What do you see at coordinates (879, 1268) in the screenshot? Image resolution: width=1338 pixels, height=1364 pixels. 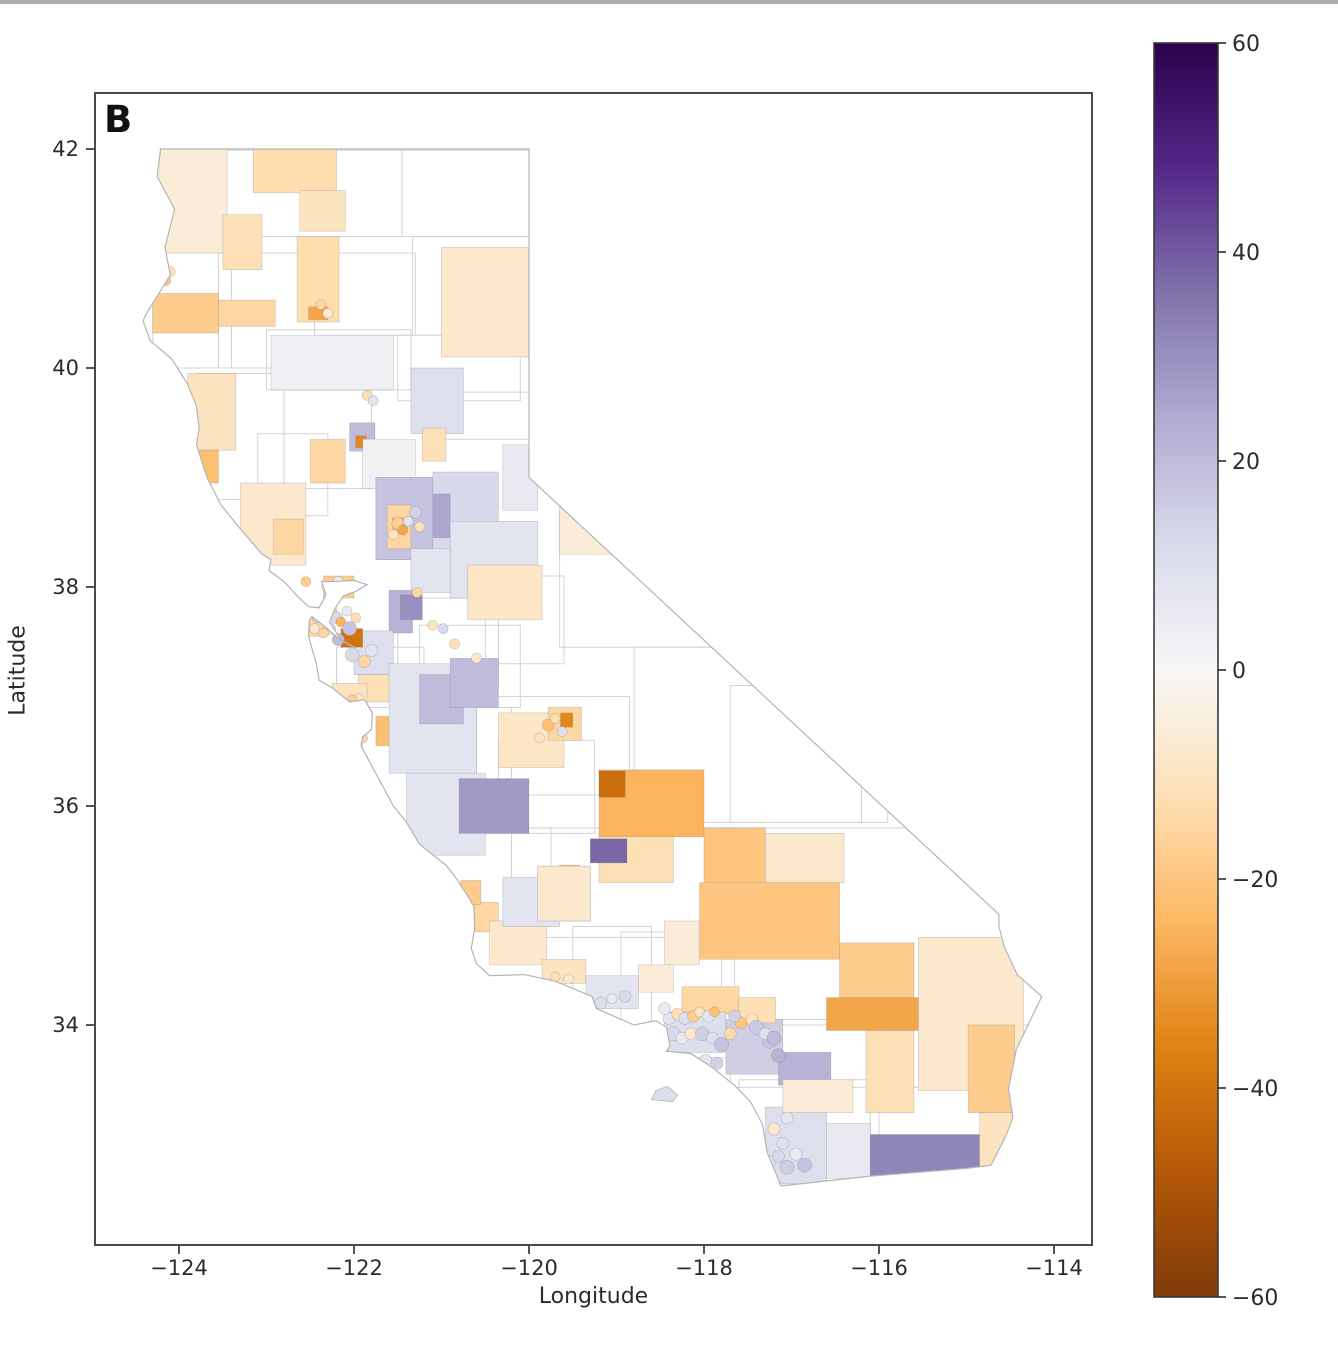 I see `x-tick-label: −116` at bounding box center [879, 1268].